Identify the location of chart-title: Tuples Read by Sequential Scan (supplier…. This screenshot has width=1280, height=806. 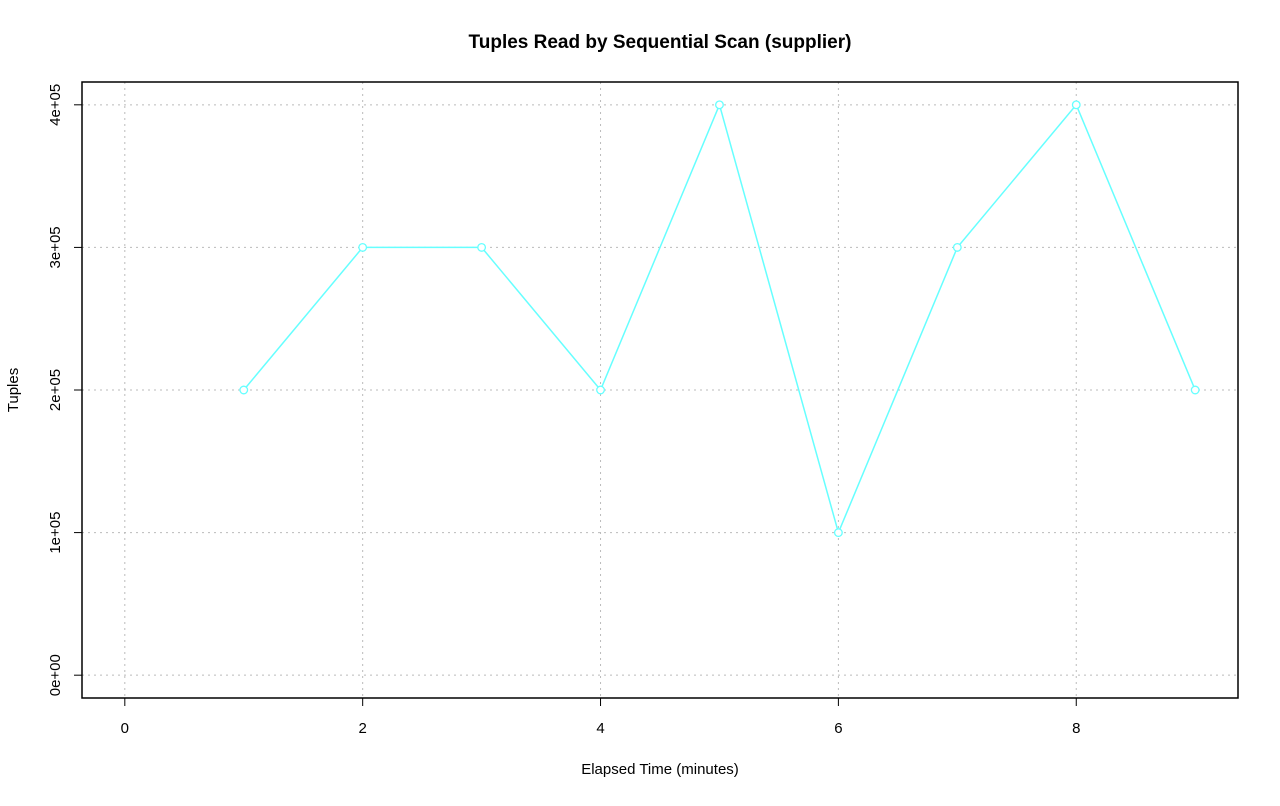
(660, 42).